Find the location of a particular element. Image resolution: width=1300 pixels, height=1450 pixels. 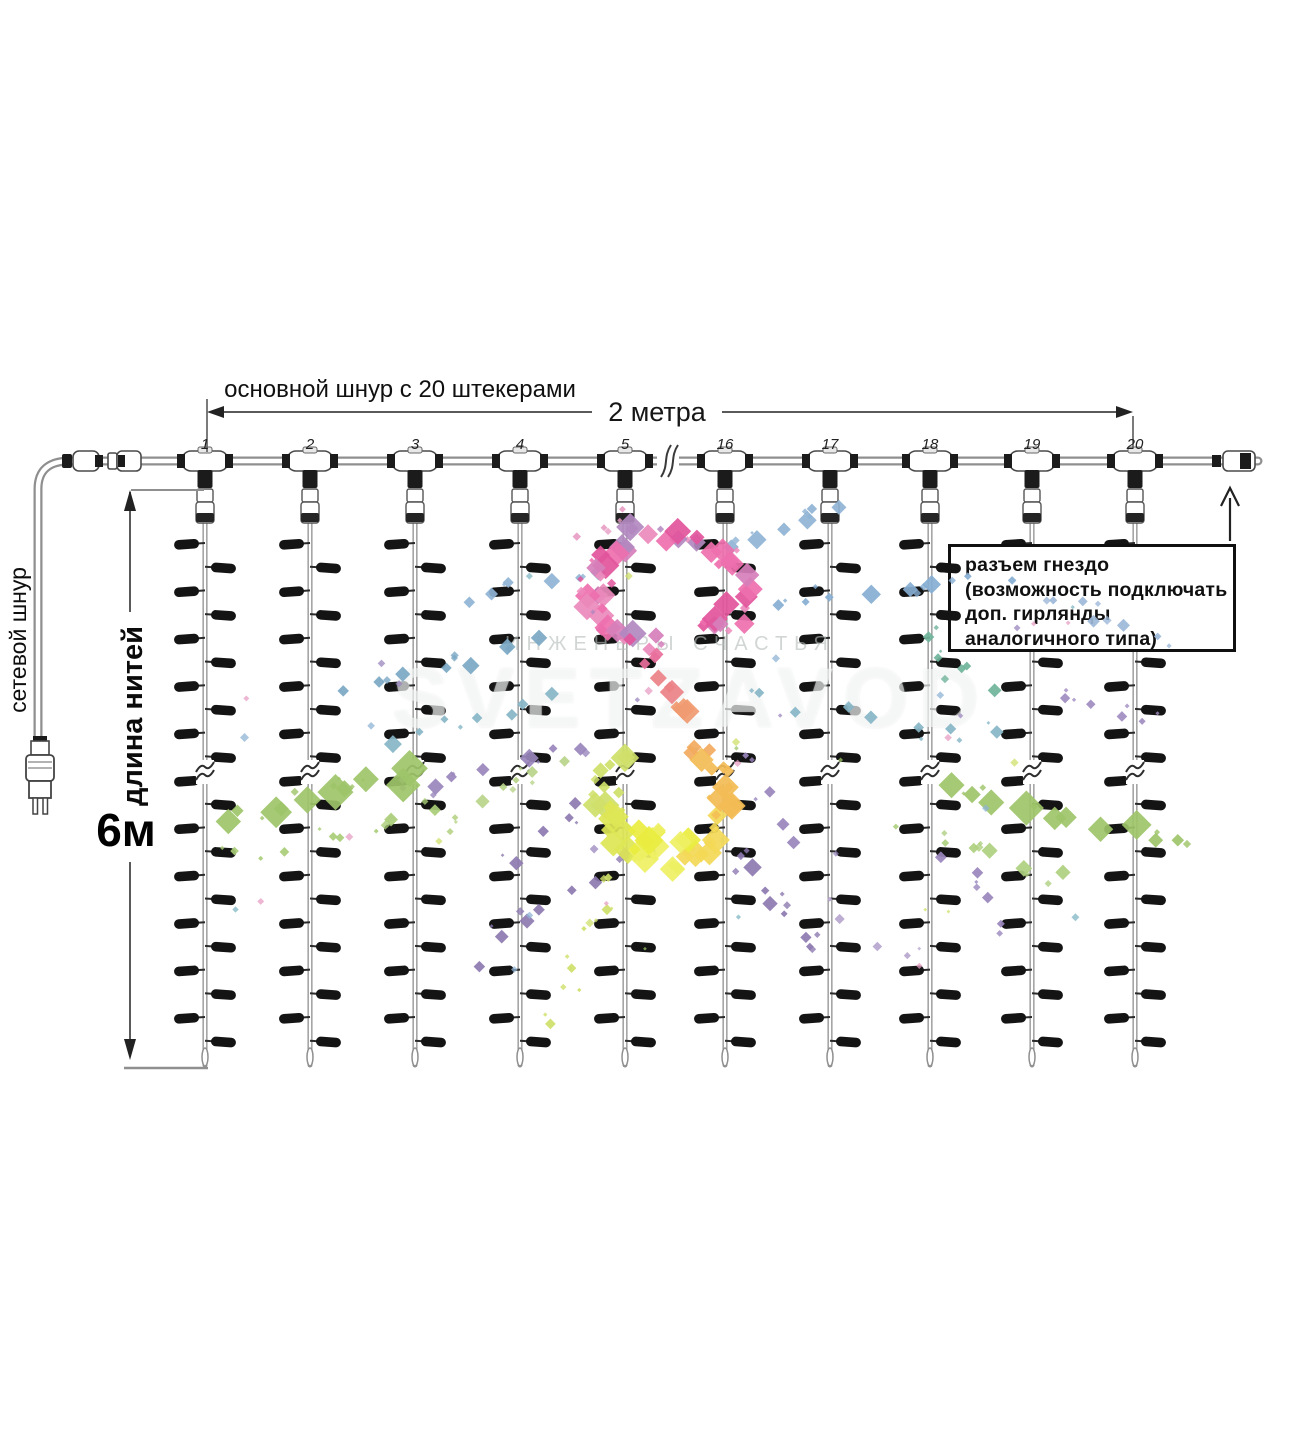

svg-text: 3 is located at coordinates (415, 444).